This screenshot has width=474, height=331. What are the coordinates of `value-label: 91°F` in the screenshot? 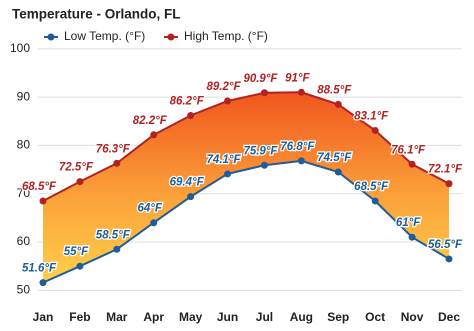 It's located at (297, 78).